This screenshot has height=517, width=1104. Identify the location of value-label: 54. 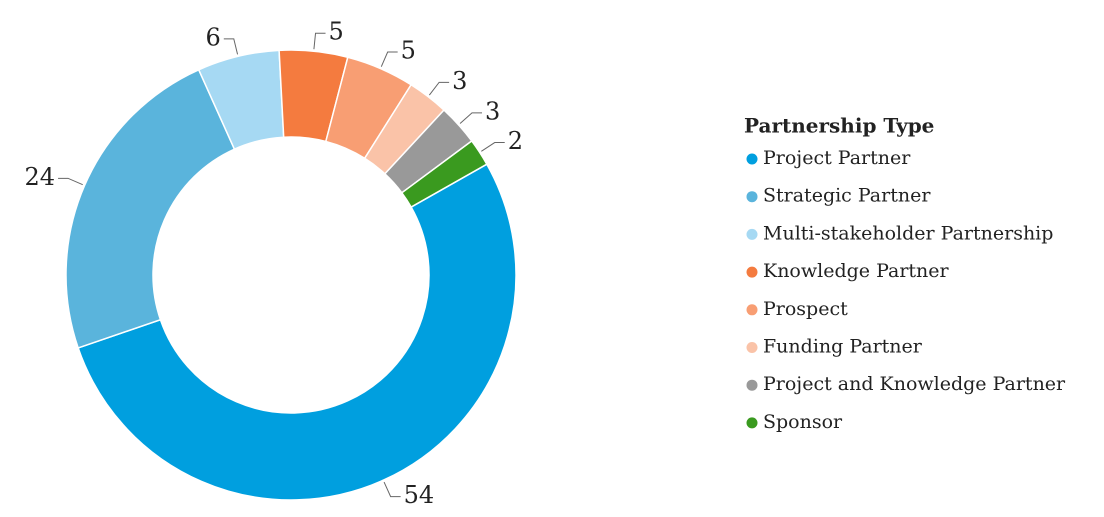
(419, 495).